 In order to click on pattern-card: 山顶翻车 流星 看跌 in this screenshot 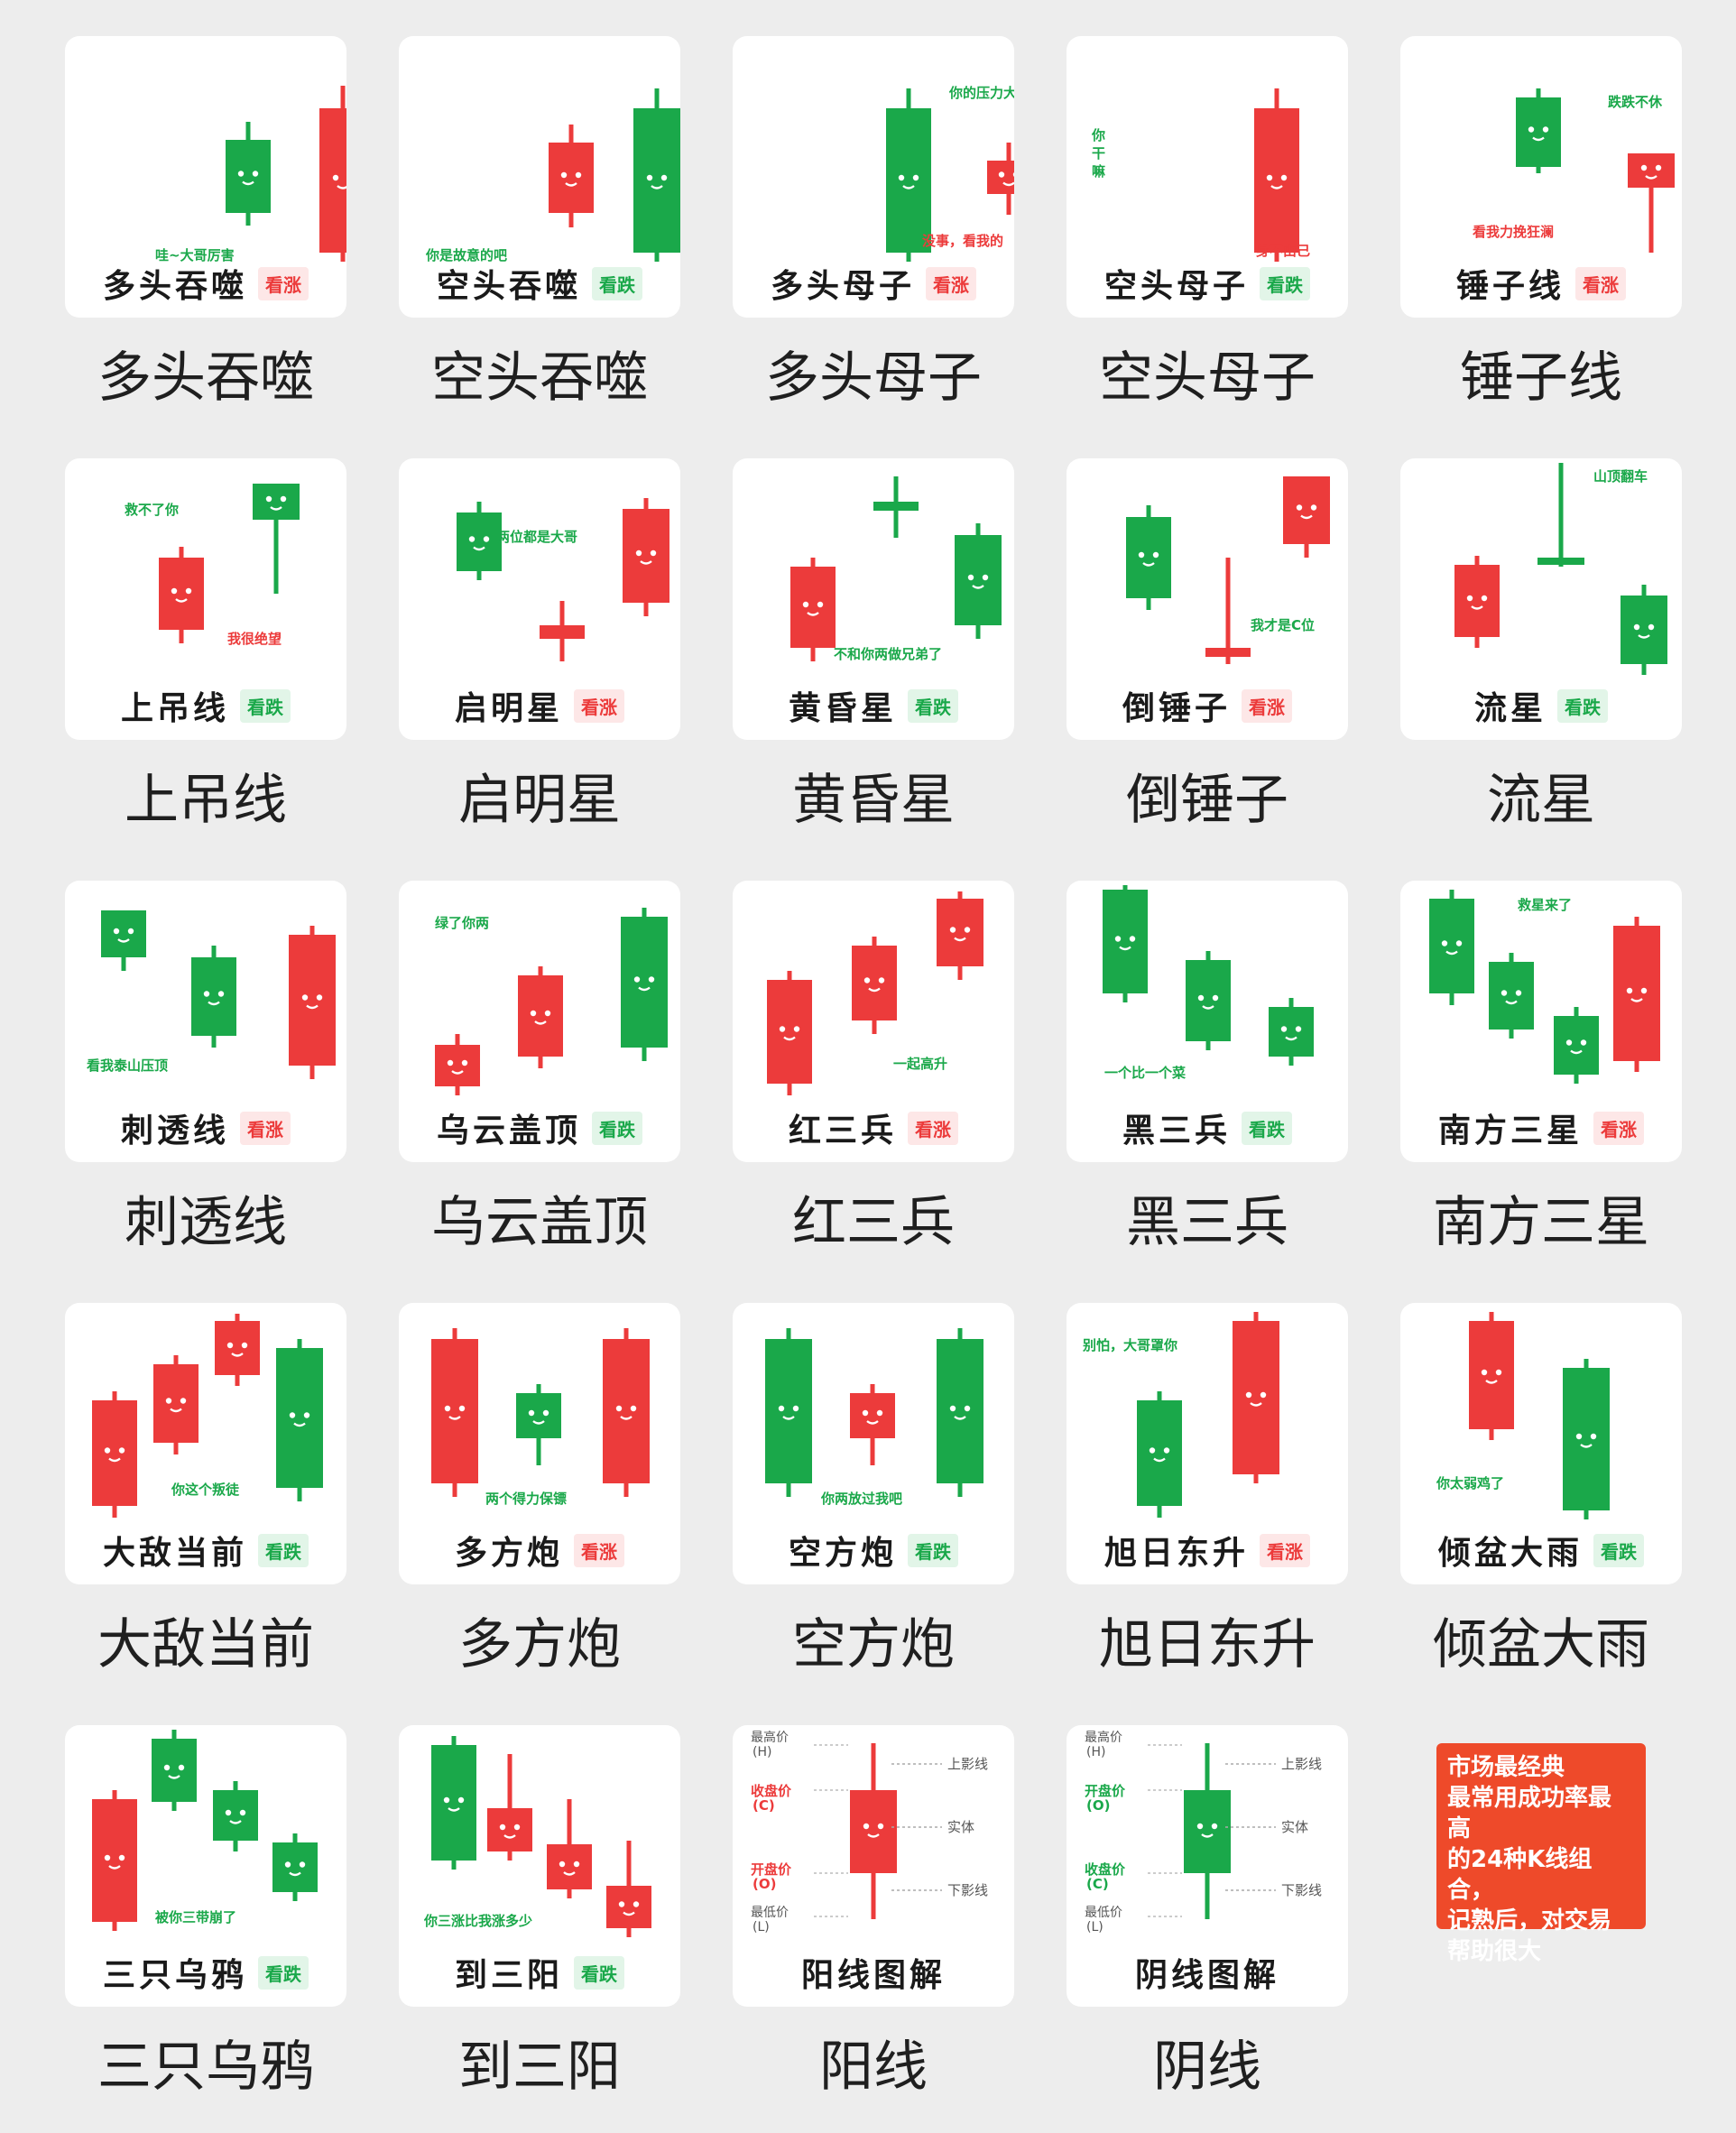, I will do `click(1541, 599)`.